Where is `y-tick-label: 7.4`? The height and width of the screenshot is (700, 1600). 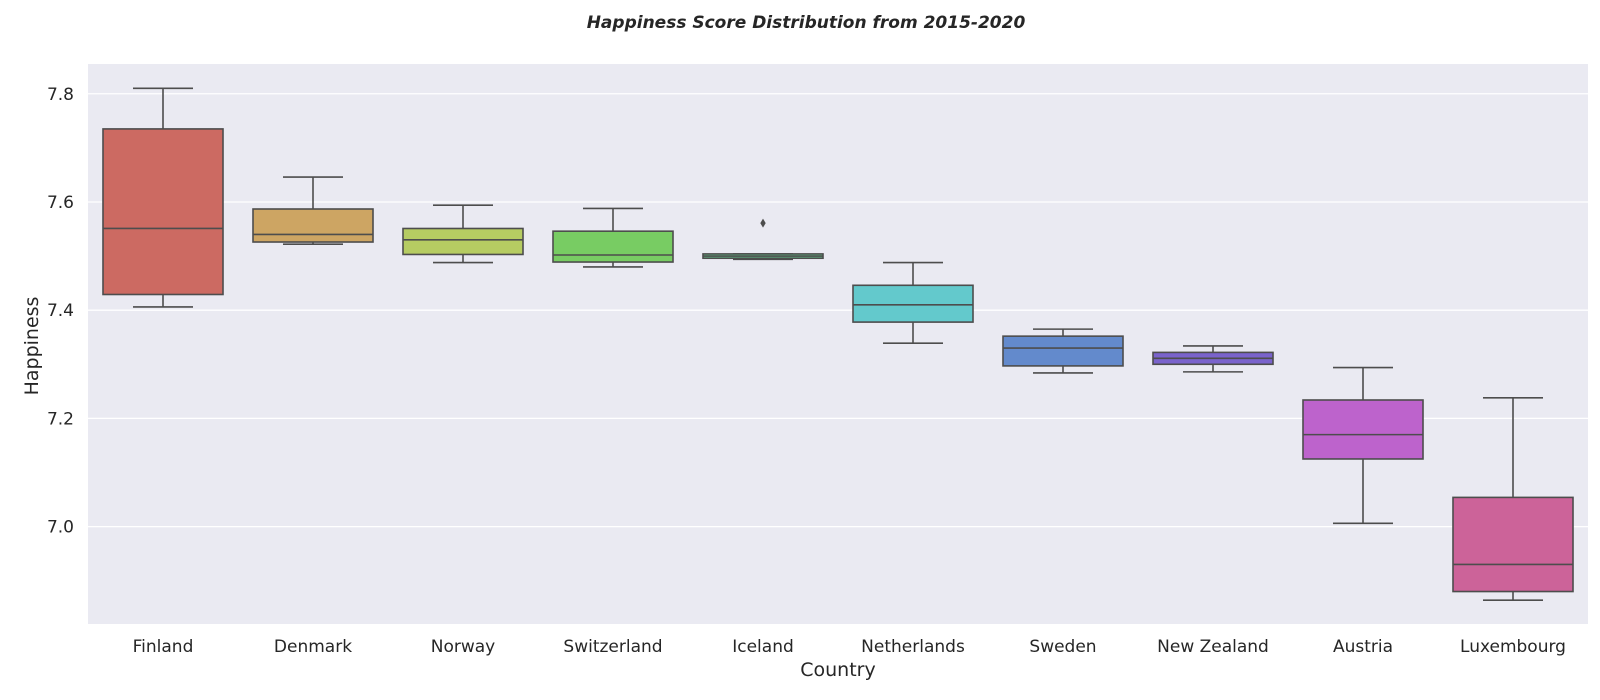 y-tick-label: 7.4 is located at coordinates (60, 311).